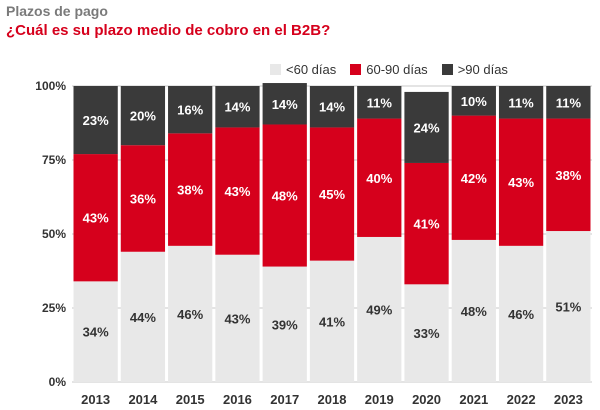  I want to click on bar-gt90-2013, so click(95, 120).